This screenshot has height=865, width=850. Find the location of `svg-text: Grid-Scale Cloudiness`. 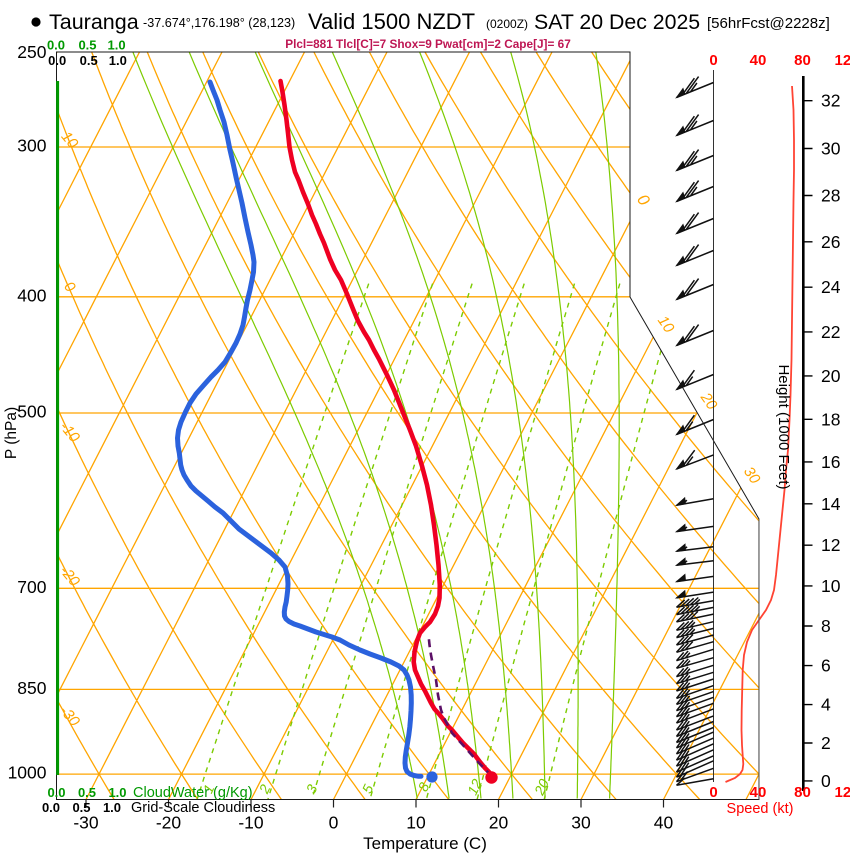

svg-text: Grid-Scale Cloudiness is located at coordinates (203, 808).